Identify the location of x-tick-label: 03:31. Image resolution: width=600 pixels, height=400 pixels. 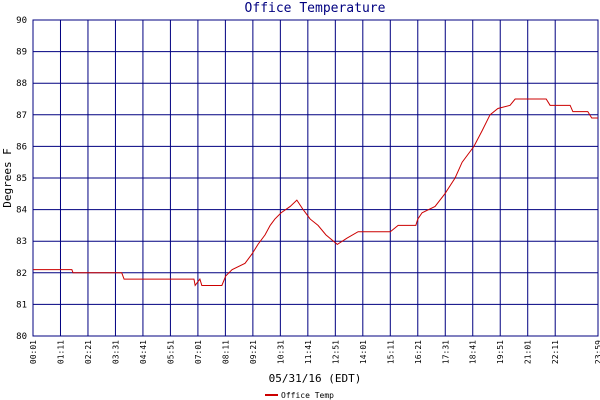
(115, 352).